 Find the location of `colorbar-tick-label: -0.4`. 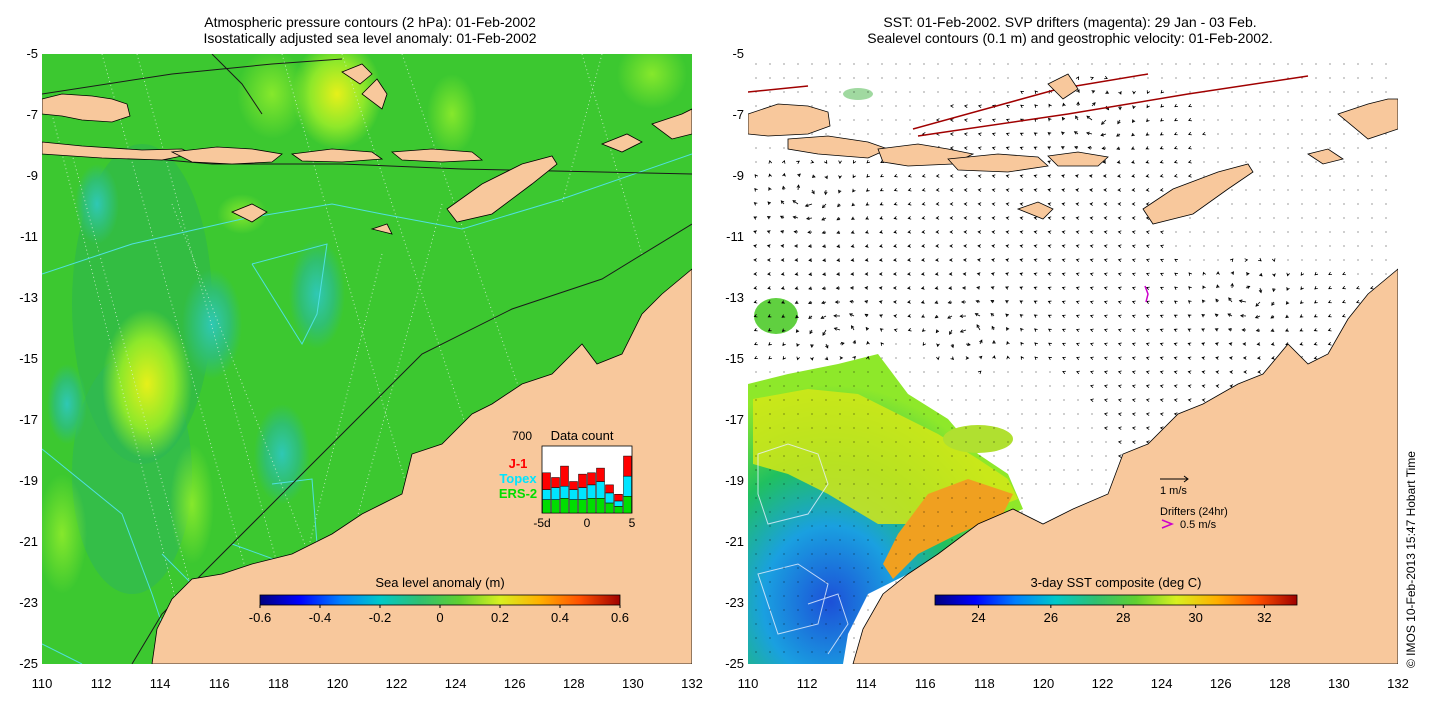

colorbar-tick-label: -0.4 is located at coordinates (320, 617).